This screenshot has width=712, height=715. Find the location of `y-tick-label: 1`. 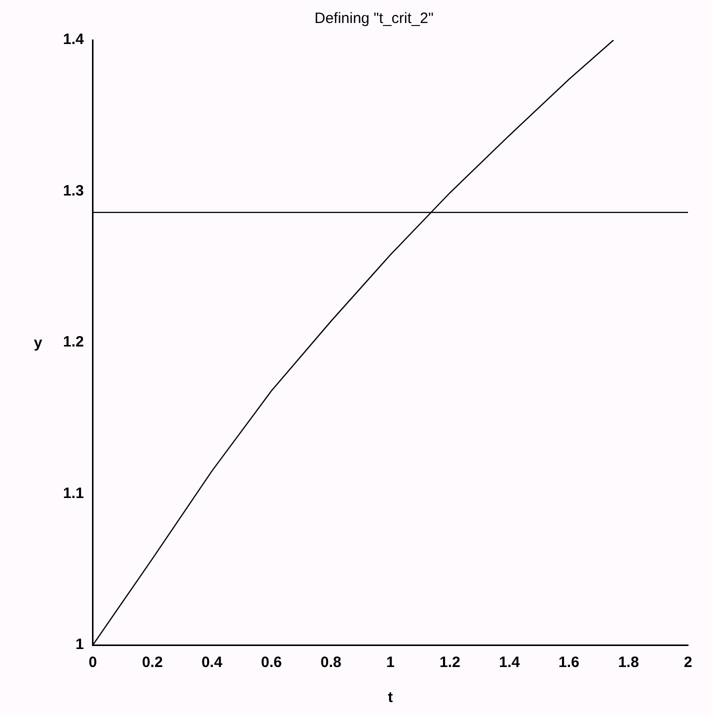

y-tick-label: 1 is located at coordinates (80, 645).